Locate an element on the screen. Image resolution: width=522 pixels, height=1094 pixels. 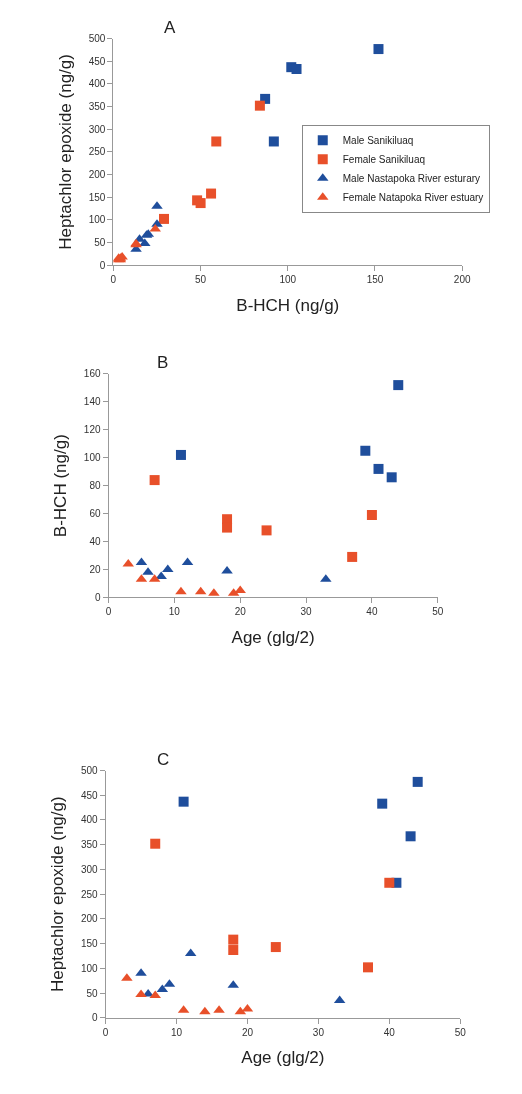
legend-label: Female Sanikiluaq is located at coordinates (384, 160).